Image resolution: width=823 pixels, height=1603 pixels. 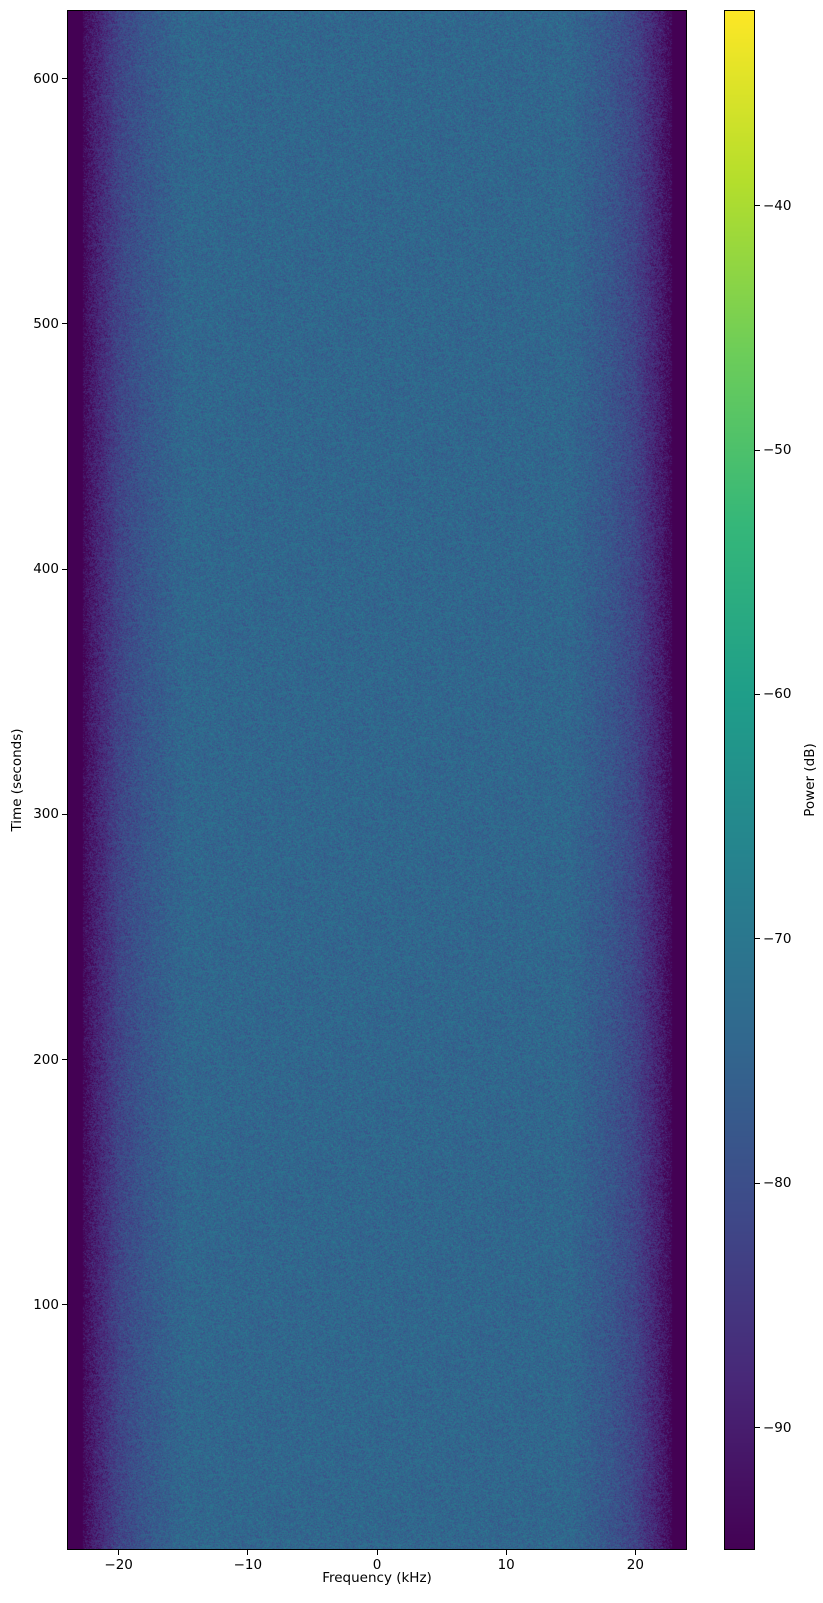 I want to click on x-tick-label: −20, so click(x=118, y=1565).